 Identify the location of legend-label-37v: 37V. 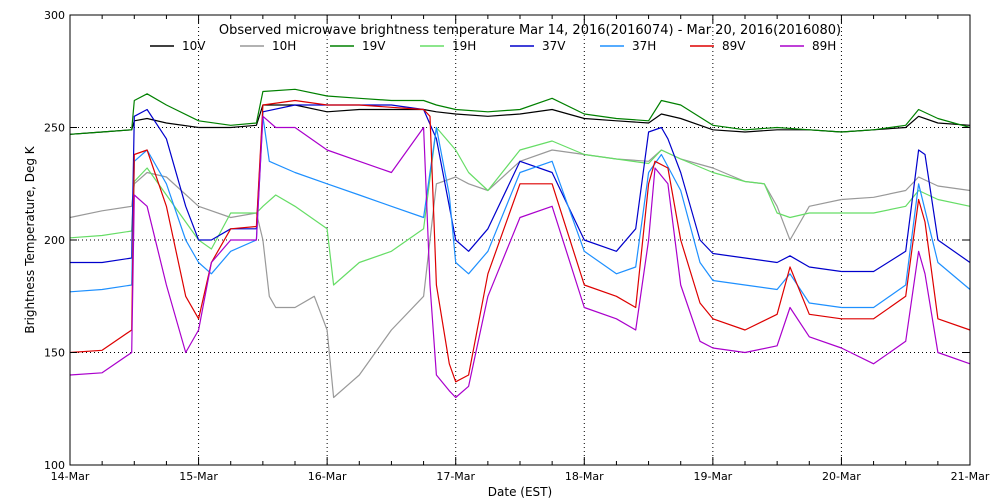
(554, 46).